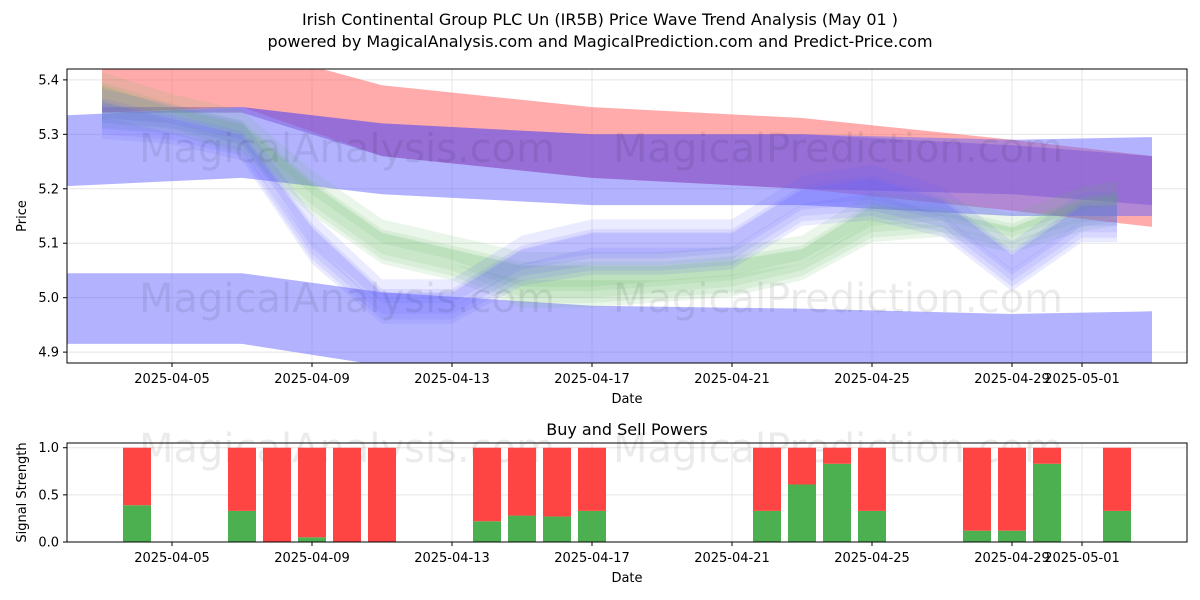 The height and width of the screenshot is (600, 1200). I want to click on y-axis-label: Price, so click(22, 216).